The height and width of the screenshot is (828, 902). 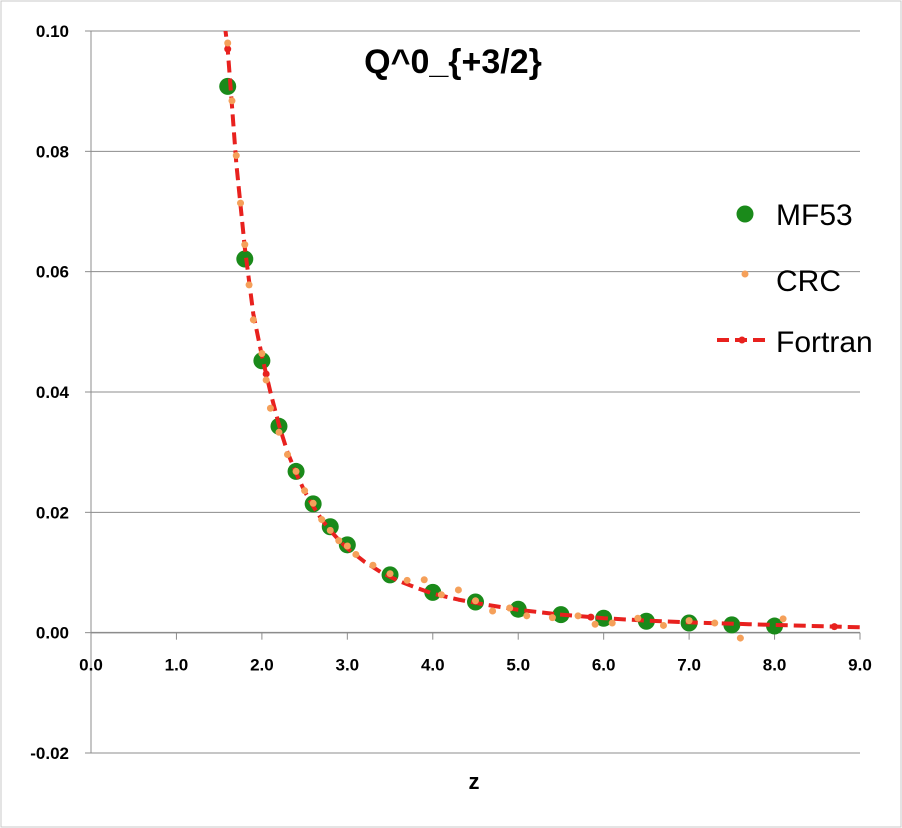 What do you see at coordinates (745, 214) in the screenshot?
I see `legend-marker-mf53` at bounding box center [745, 214].